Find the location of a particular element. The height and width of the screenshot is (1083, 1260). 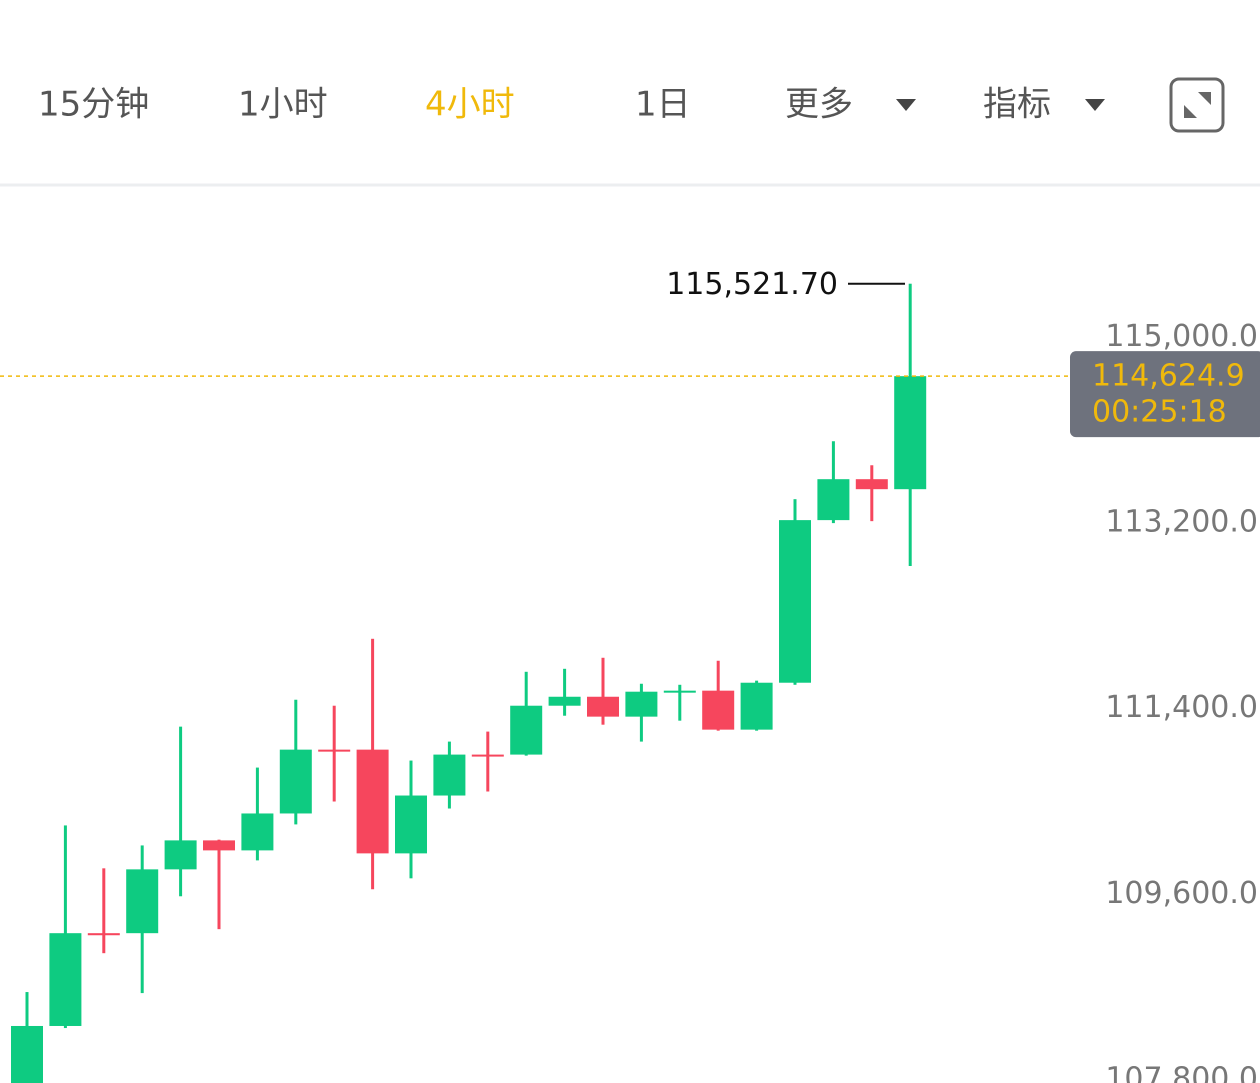

high-label: 115,521.70 is located at coordinates (752, 284).